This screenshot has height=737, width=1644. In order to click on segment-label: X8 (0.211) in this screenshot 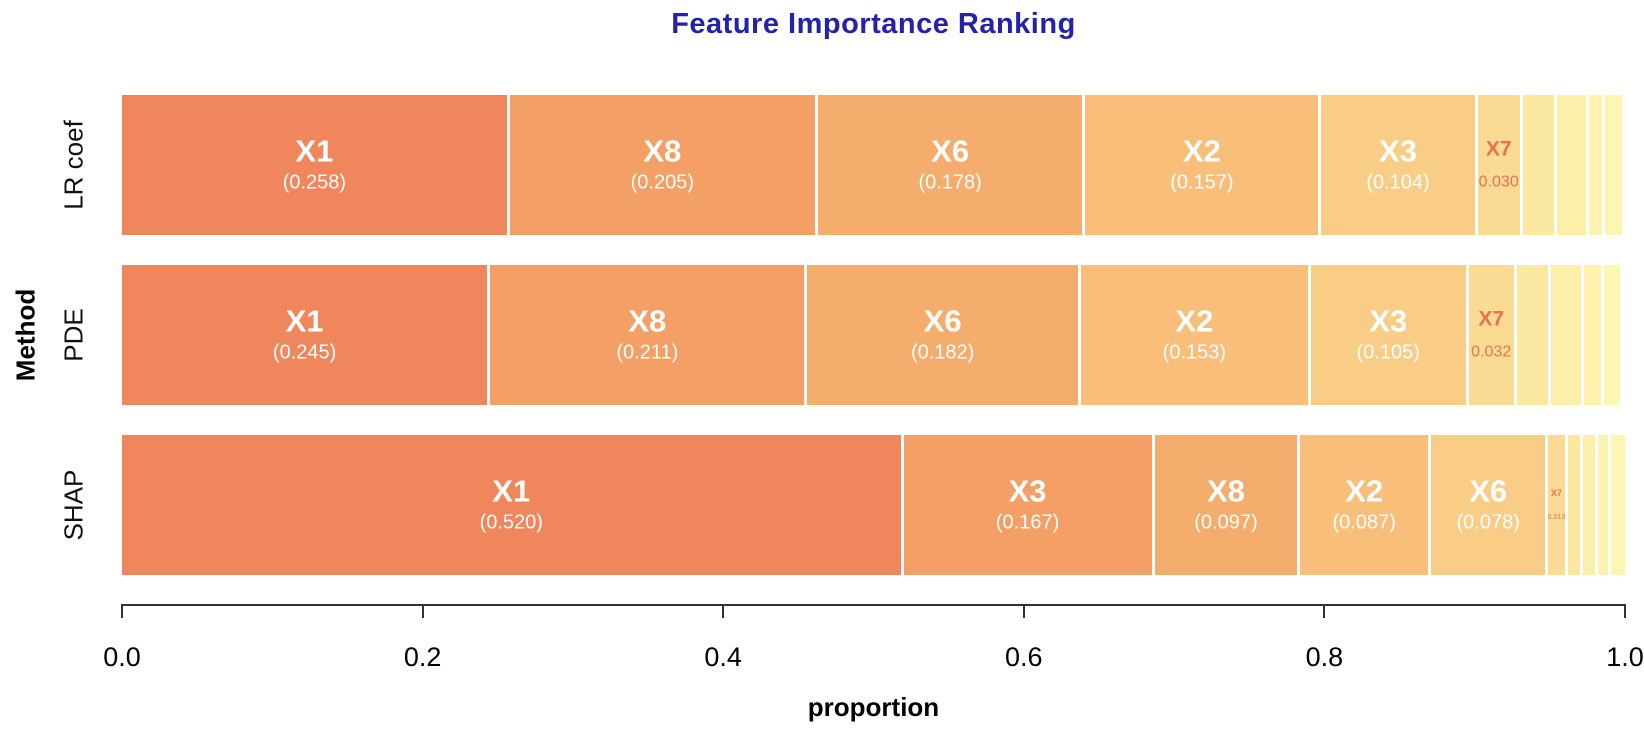, I will do `click(647, 333)`.